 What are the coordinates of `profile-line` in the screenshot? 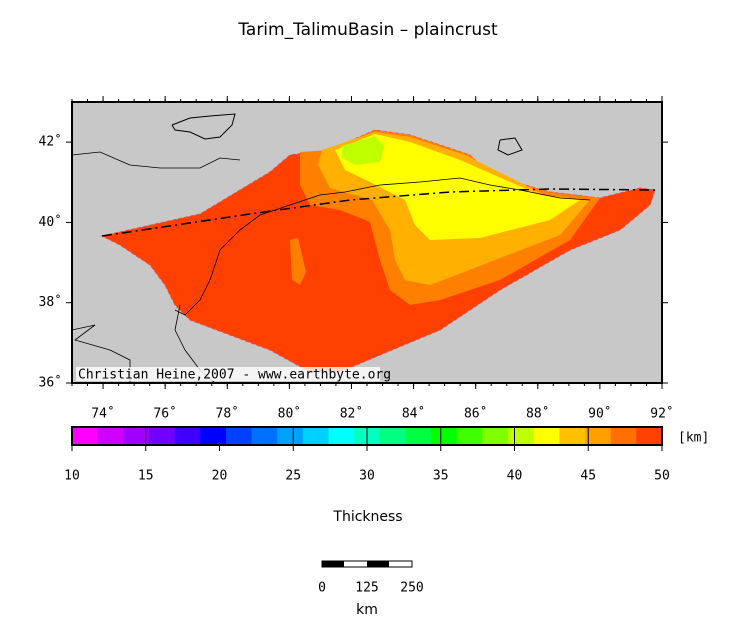 It's located at (378, 212).